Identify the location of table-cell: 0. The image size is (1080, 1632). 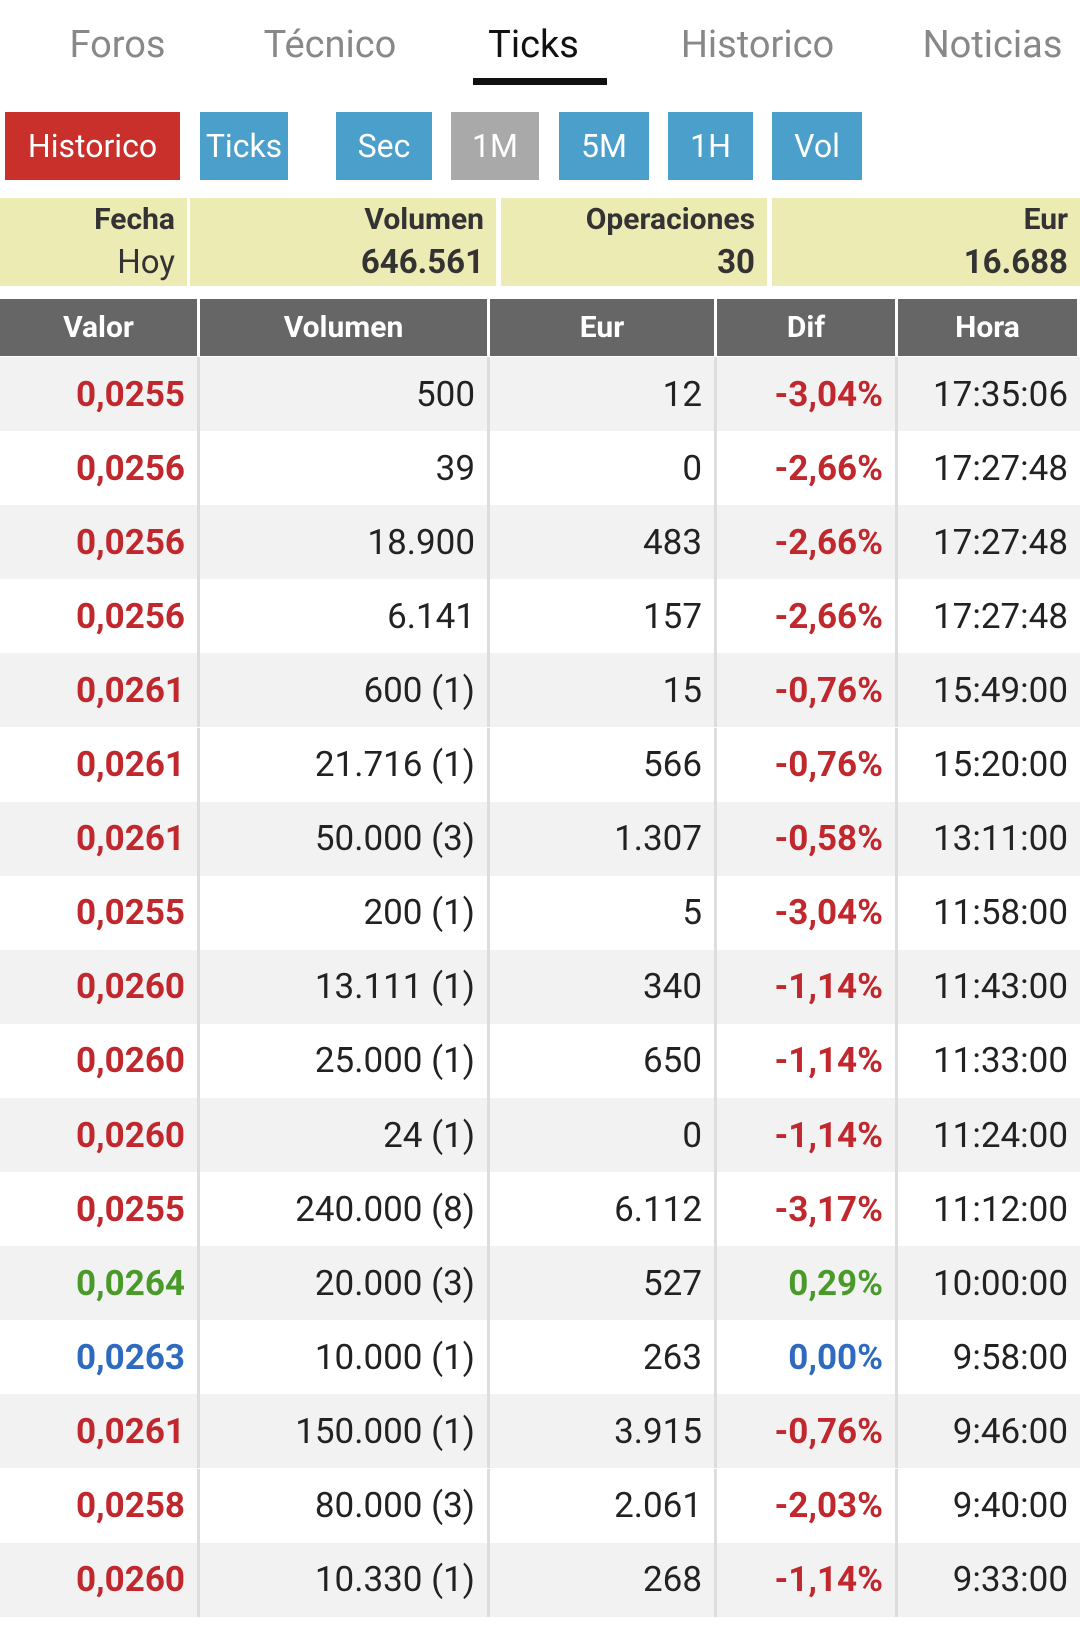
(603, 468).